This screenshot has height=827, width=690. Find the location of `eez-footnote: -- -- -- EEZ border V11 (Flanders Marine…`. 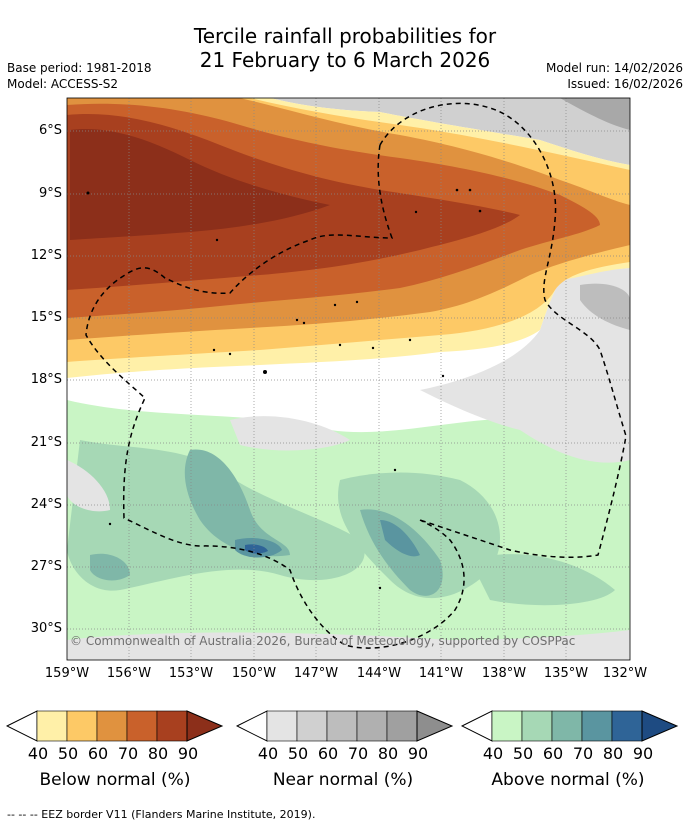

eez-footnote: -- -- -- EEZ border V11 (Flanders Marine… is located at coordinates (161, 814).